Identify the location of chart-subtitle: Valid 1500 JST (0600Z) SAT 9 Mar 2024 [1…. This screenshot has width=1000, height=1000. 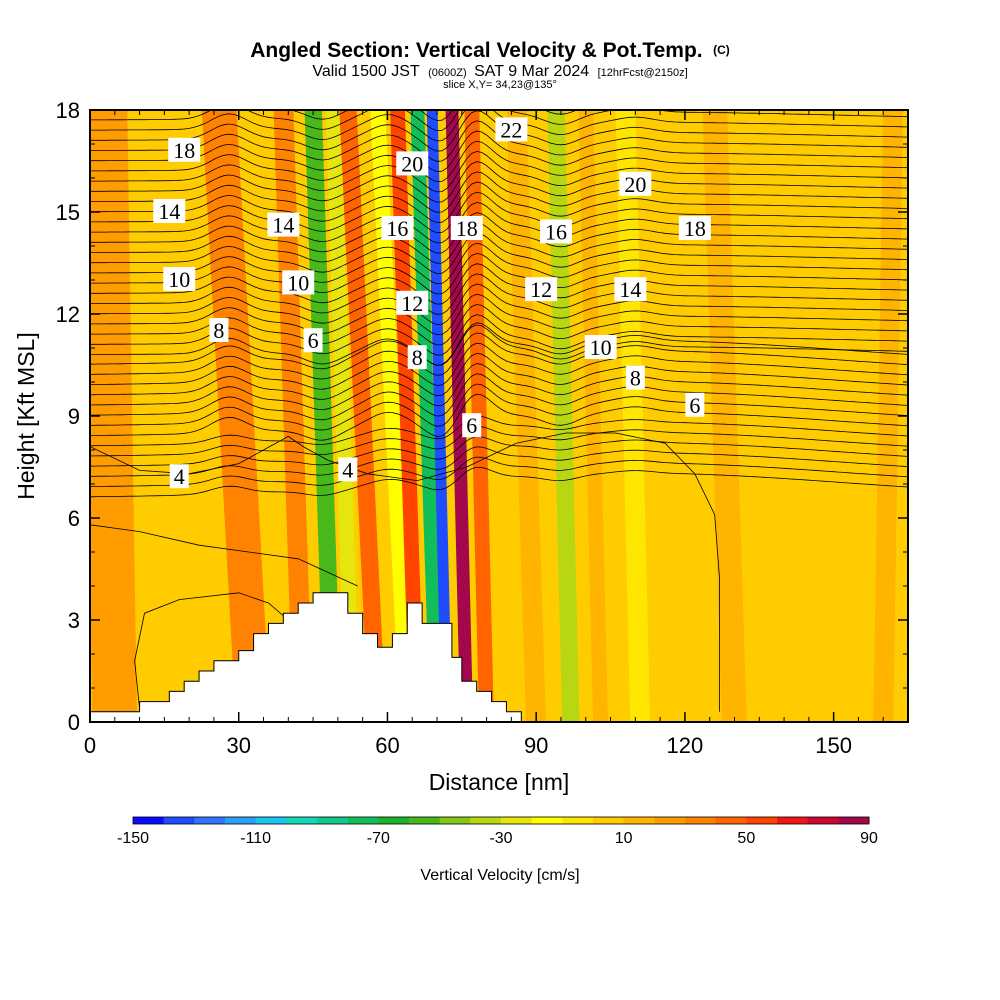
(499, 71).